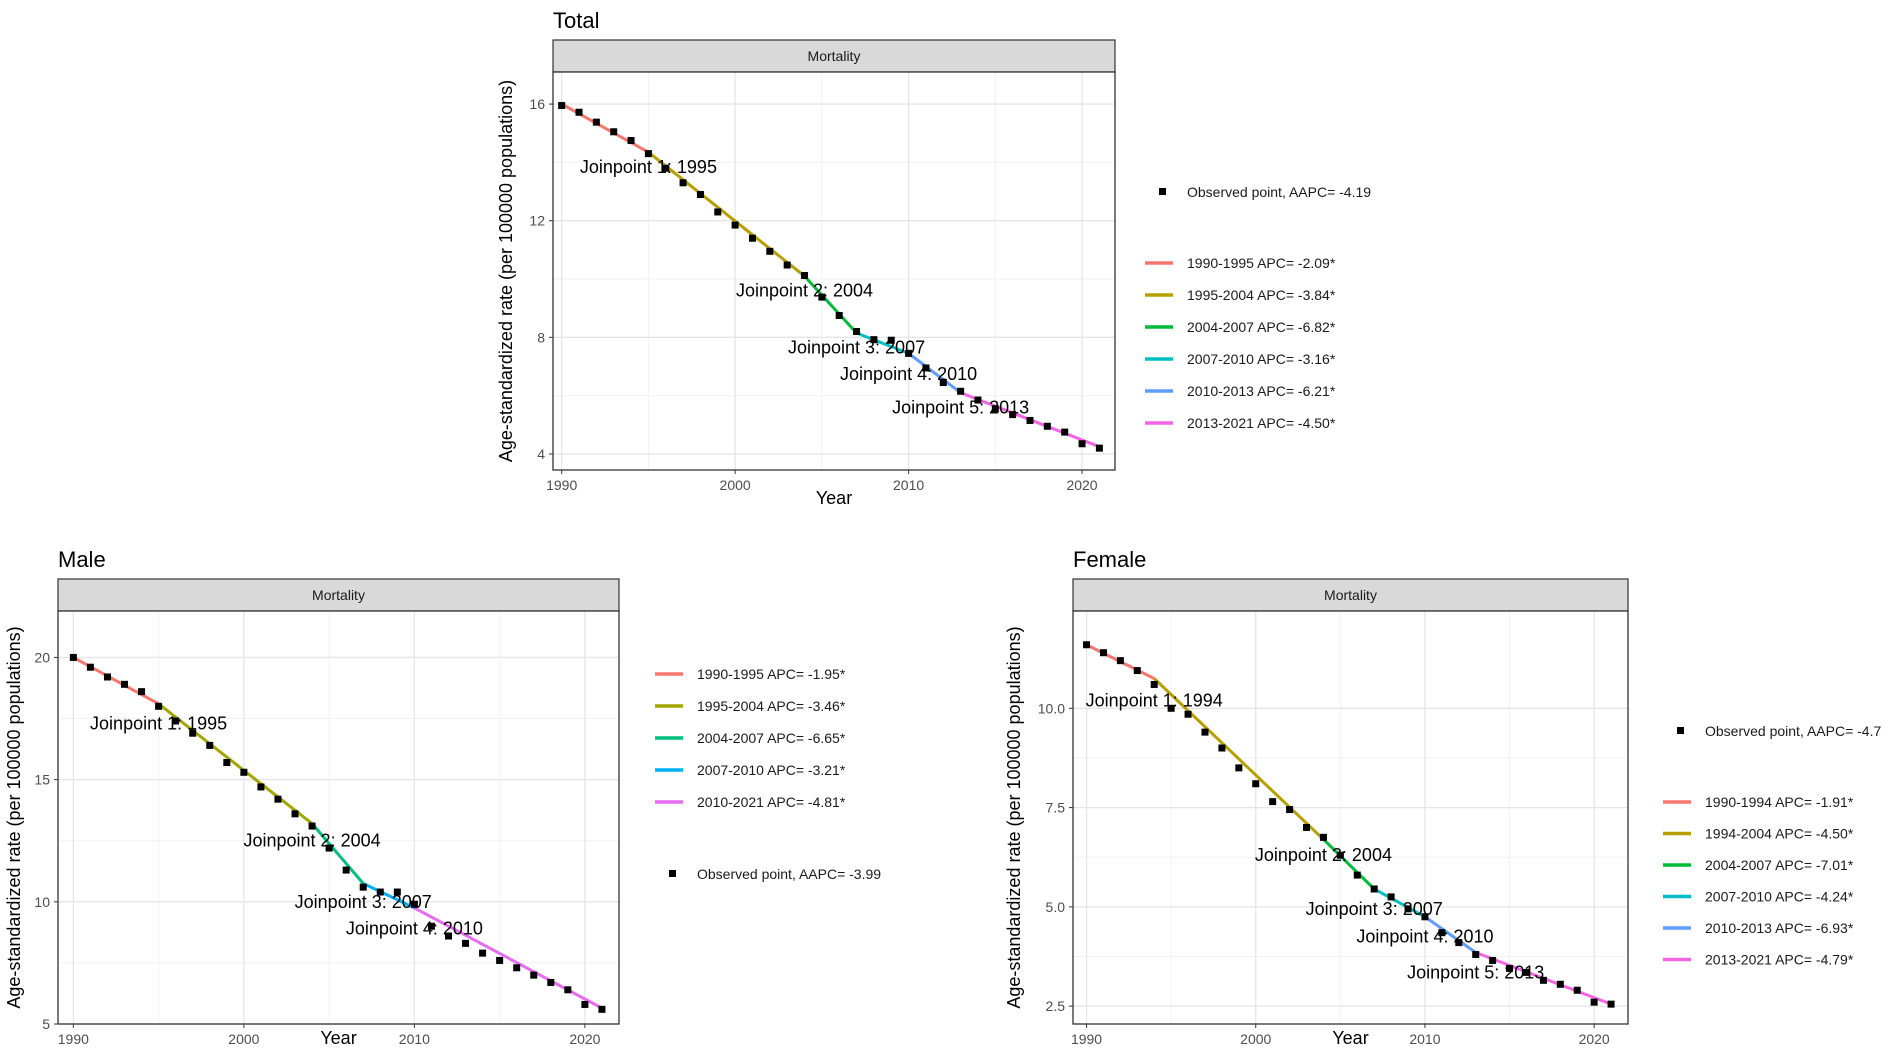  I want to click on total-observed-point-2012, so click(943, 383).